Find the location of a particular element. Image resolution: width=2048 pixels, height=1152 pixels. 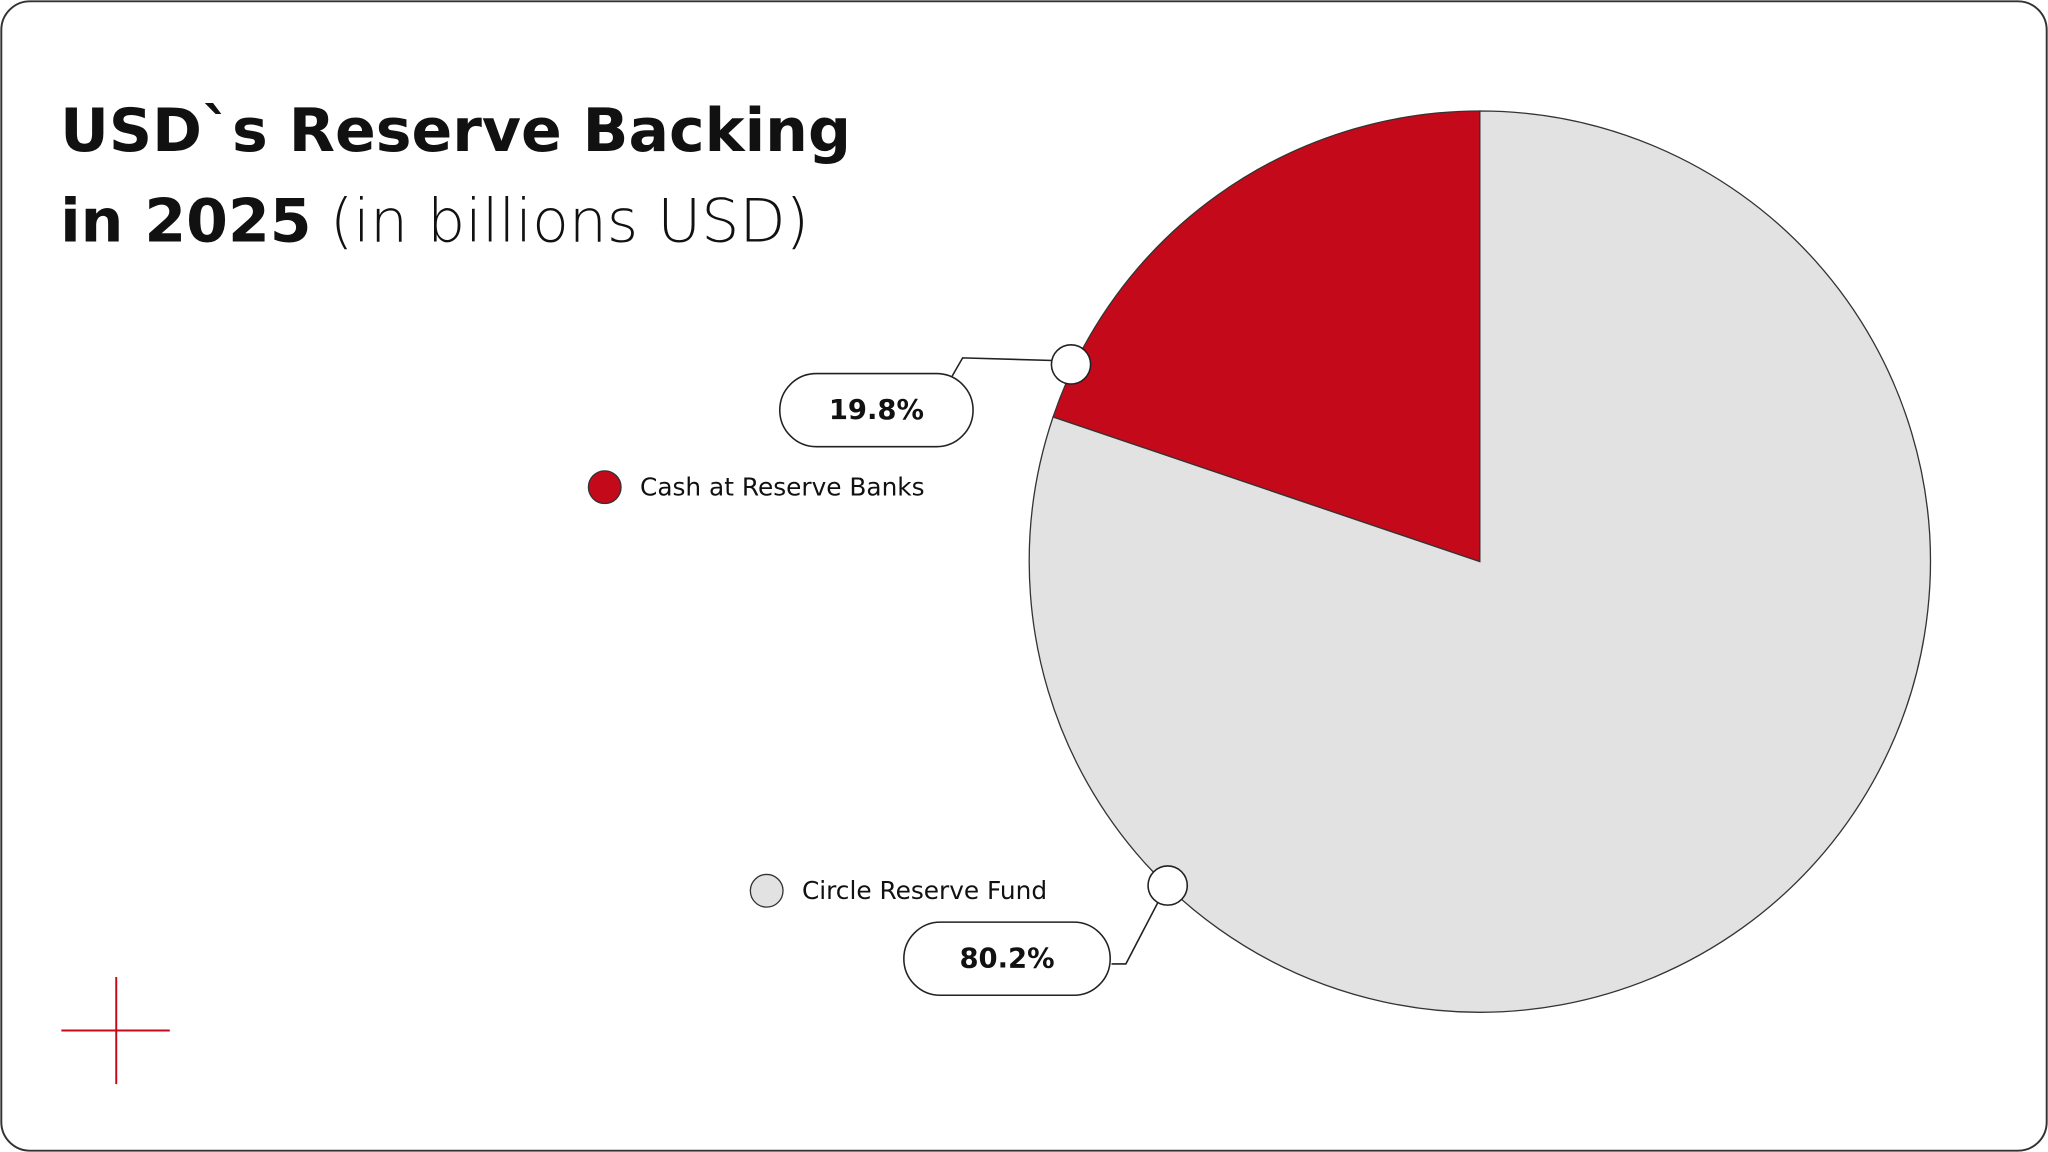

legend-label: Circle Reserve Fund is located at coordinates (924, 890).